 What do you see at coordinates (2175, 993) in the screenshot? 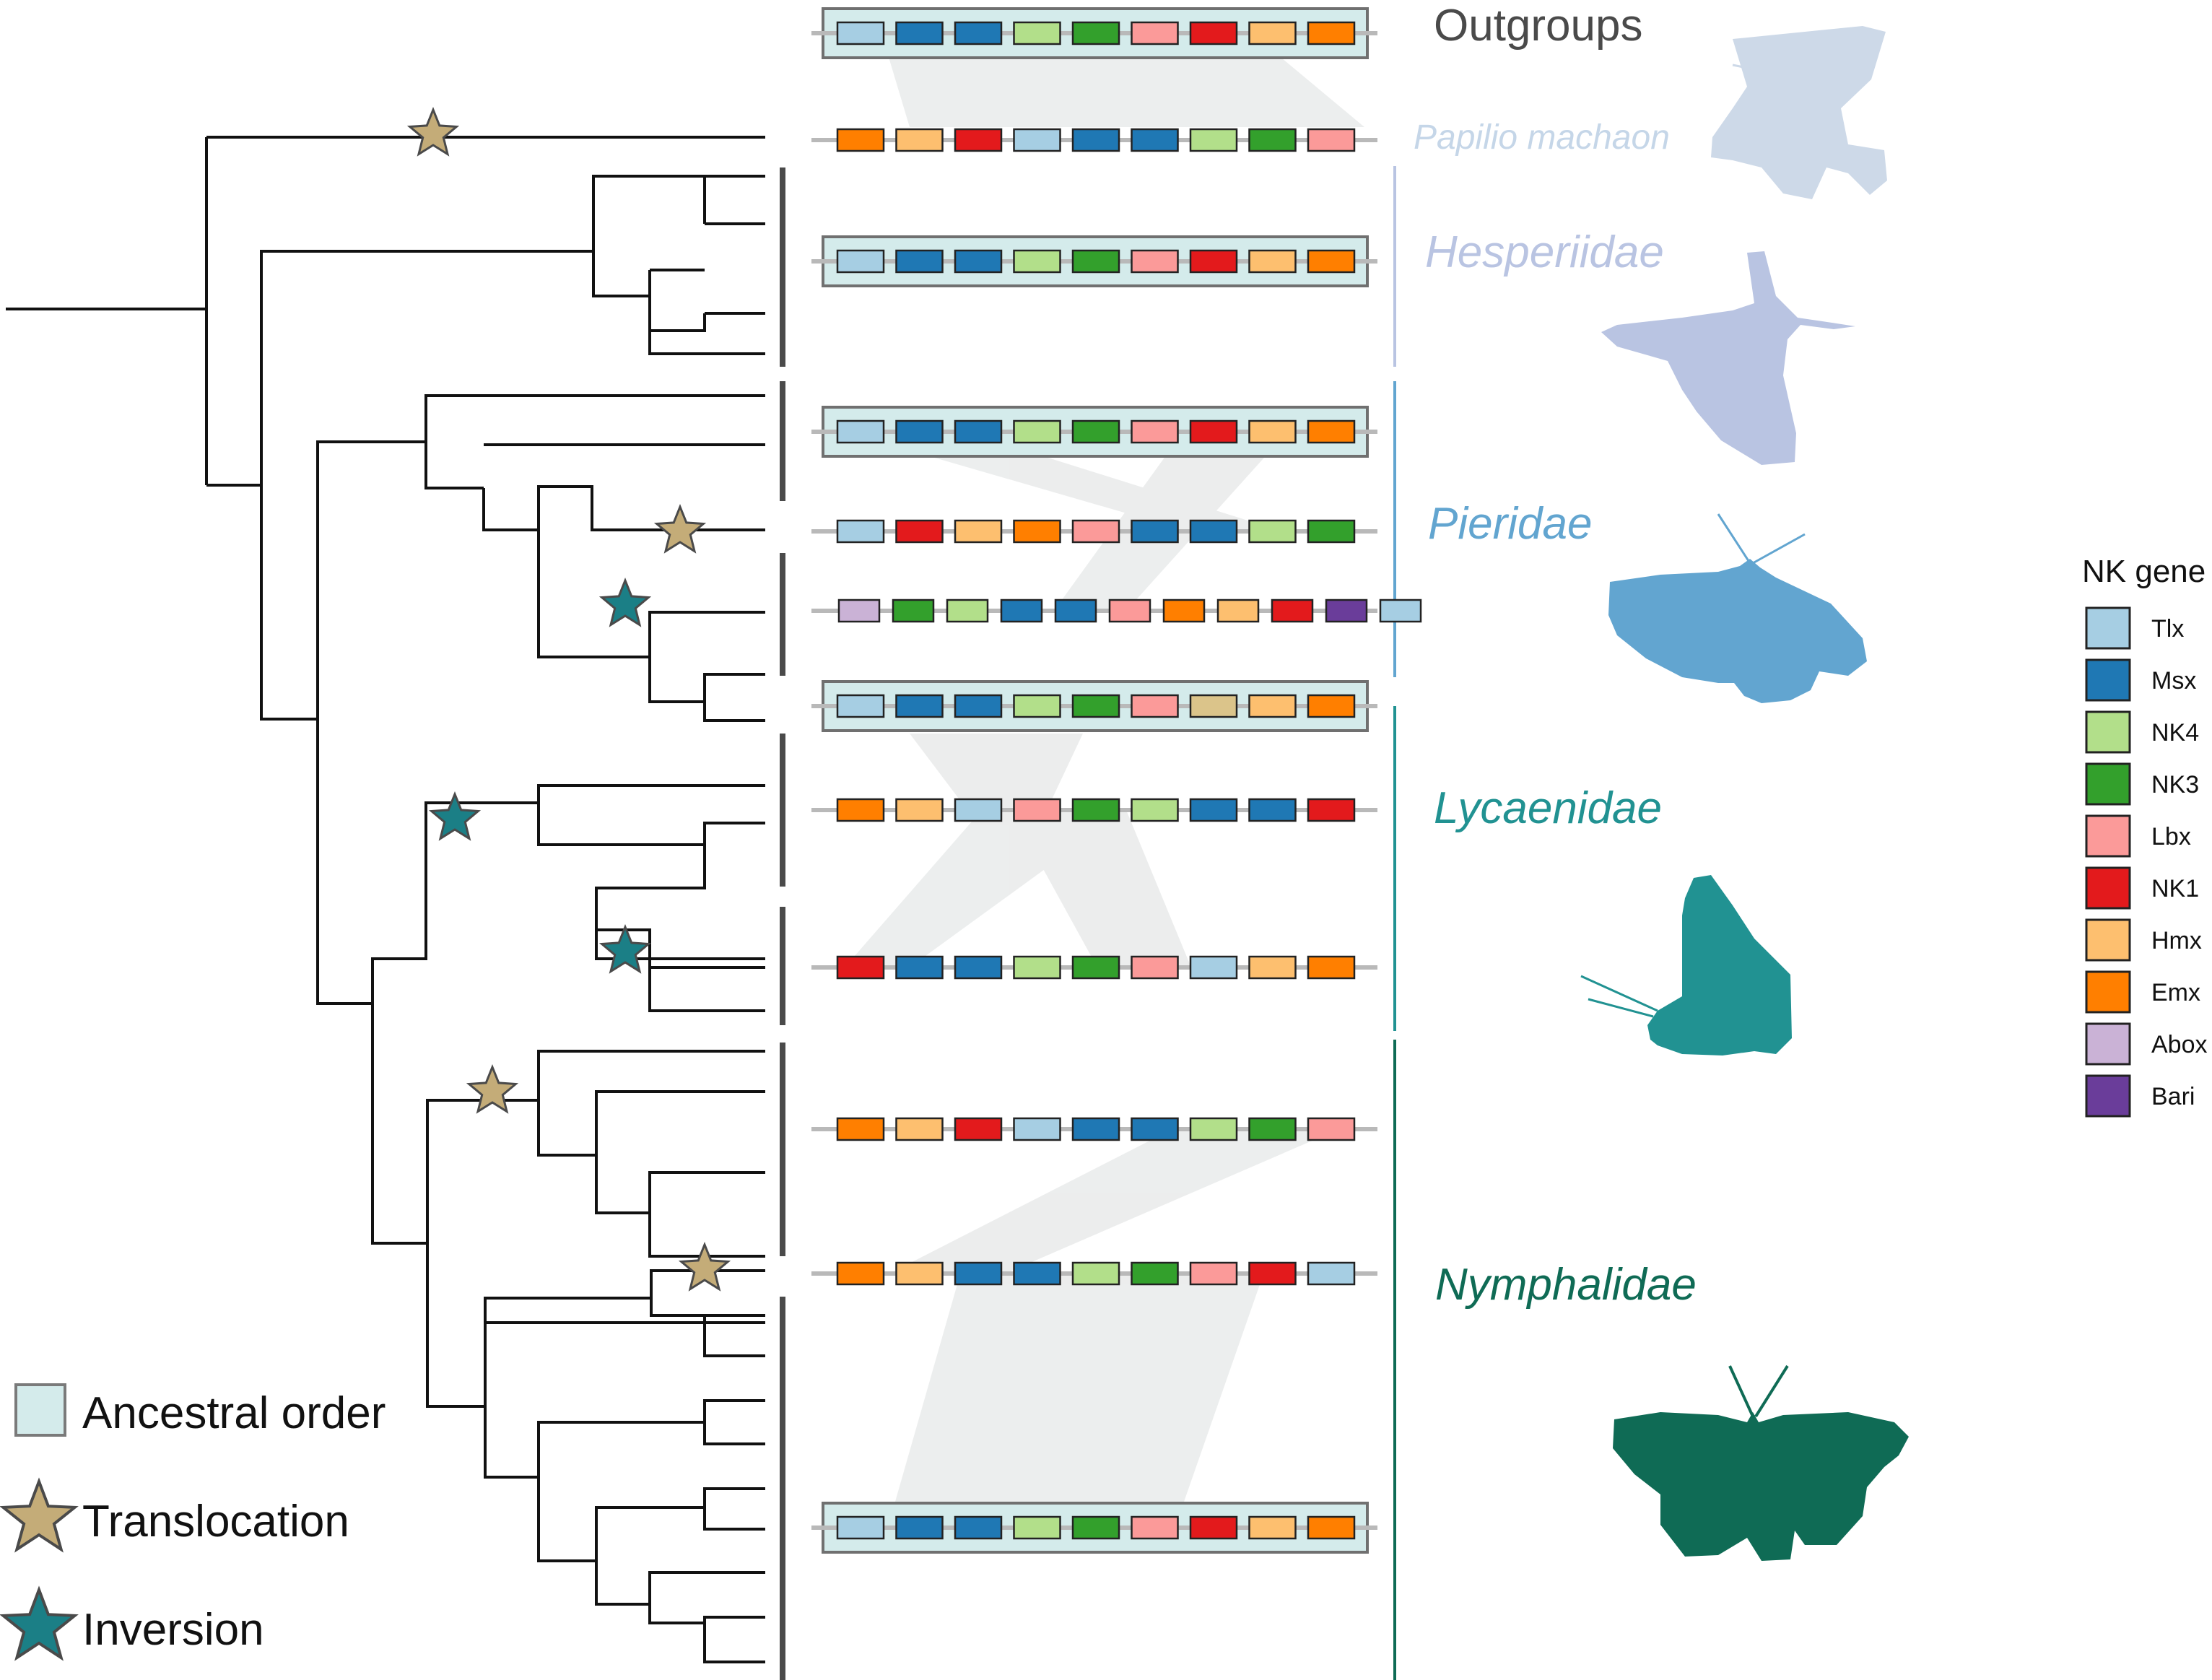
I see `gene-label-emx: Emx` at bounding box center [2175, 993].